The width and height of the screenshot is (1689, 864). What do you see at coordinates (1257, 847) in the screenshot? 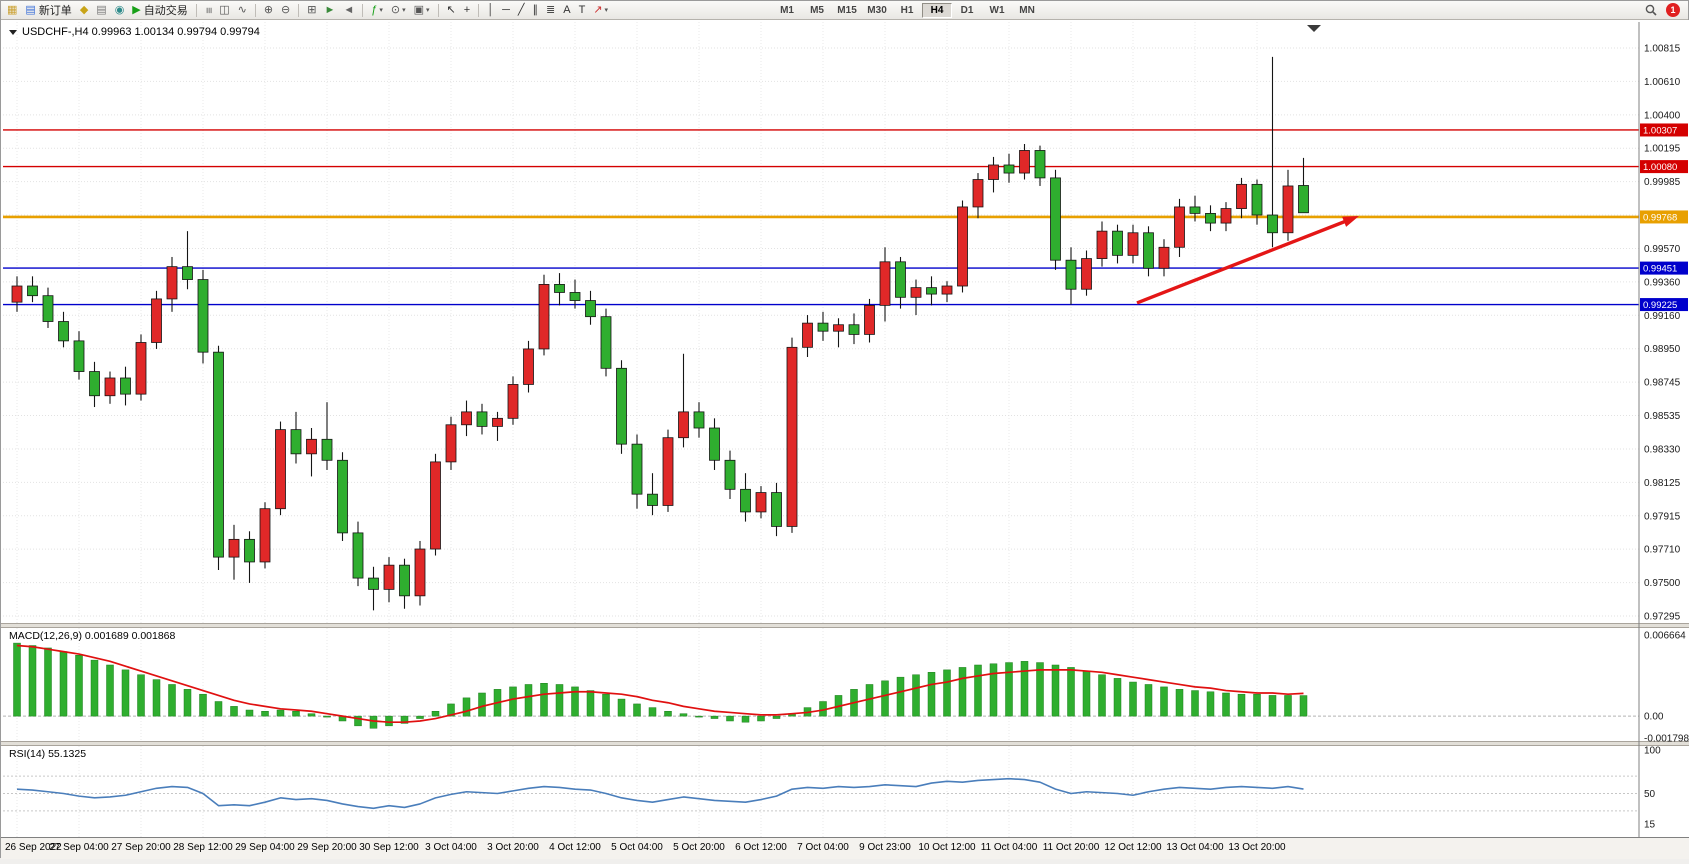
I see `time-axis-label: 13 Oct 20:00` at bounding box center [1257, 847].